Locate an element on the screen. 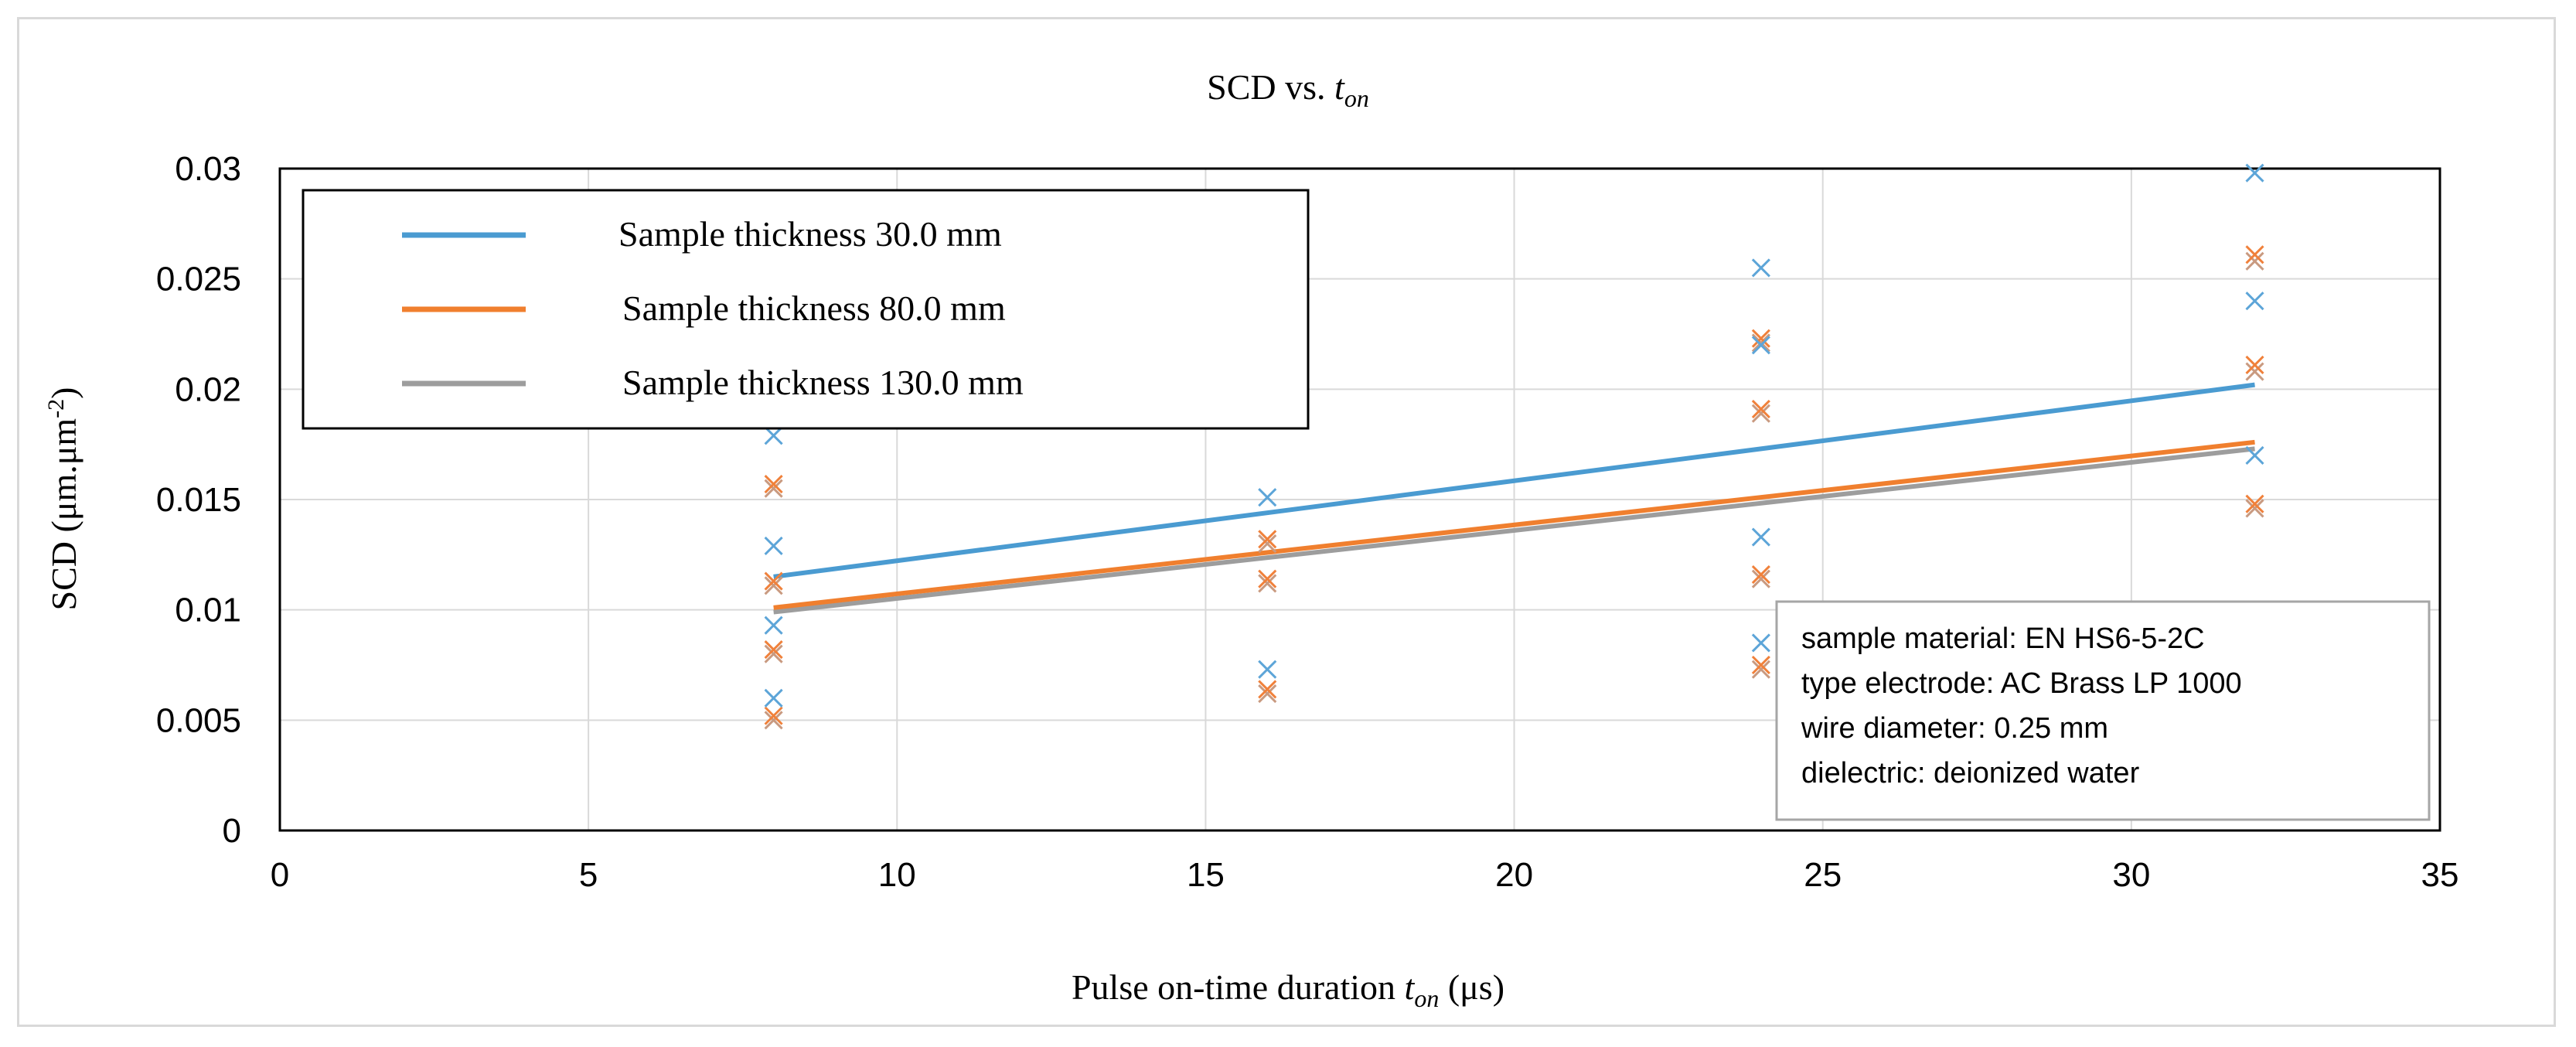  legend-label-130mm: Sample thickness 130.0 mm is located at coordinates (823, 382).